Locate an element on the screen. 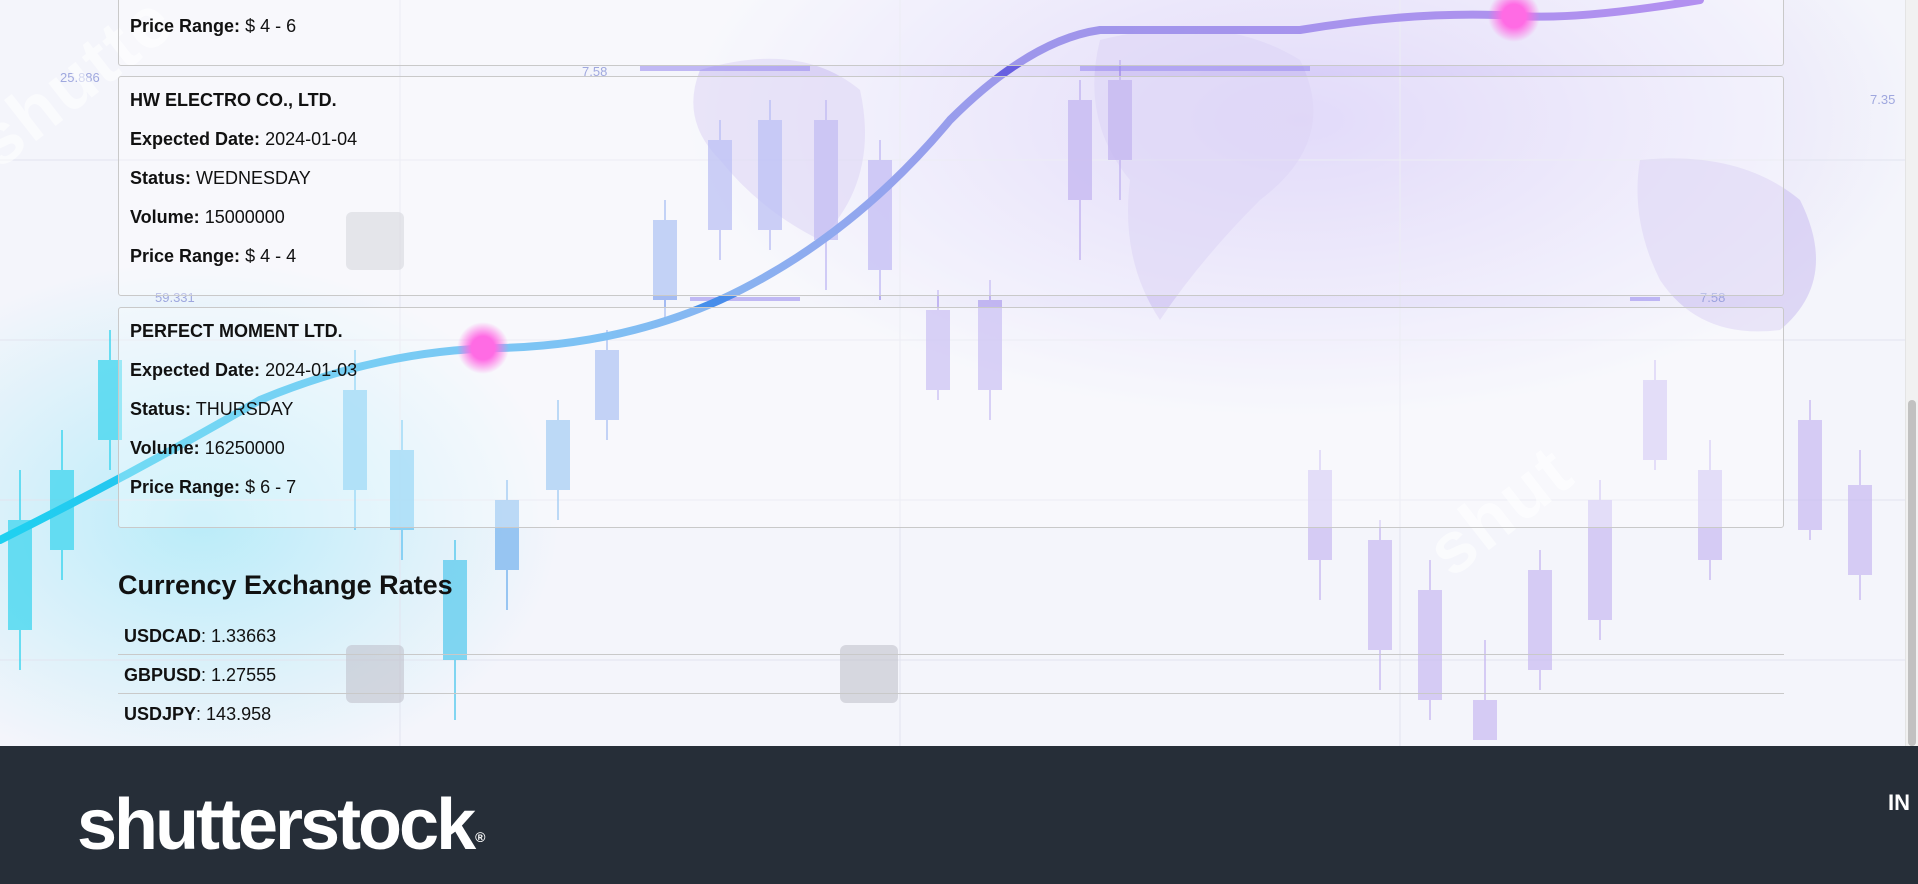  currency-pair: USDCAD is located at coordinates (163, 636).